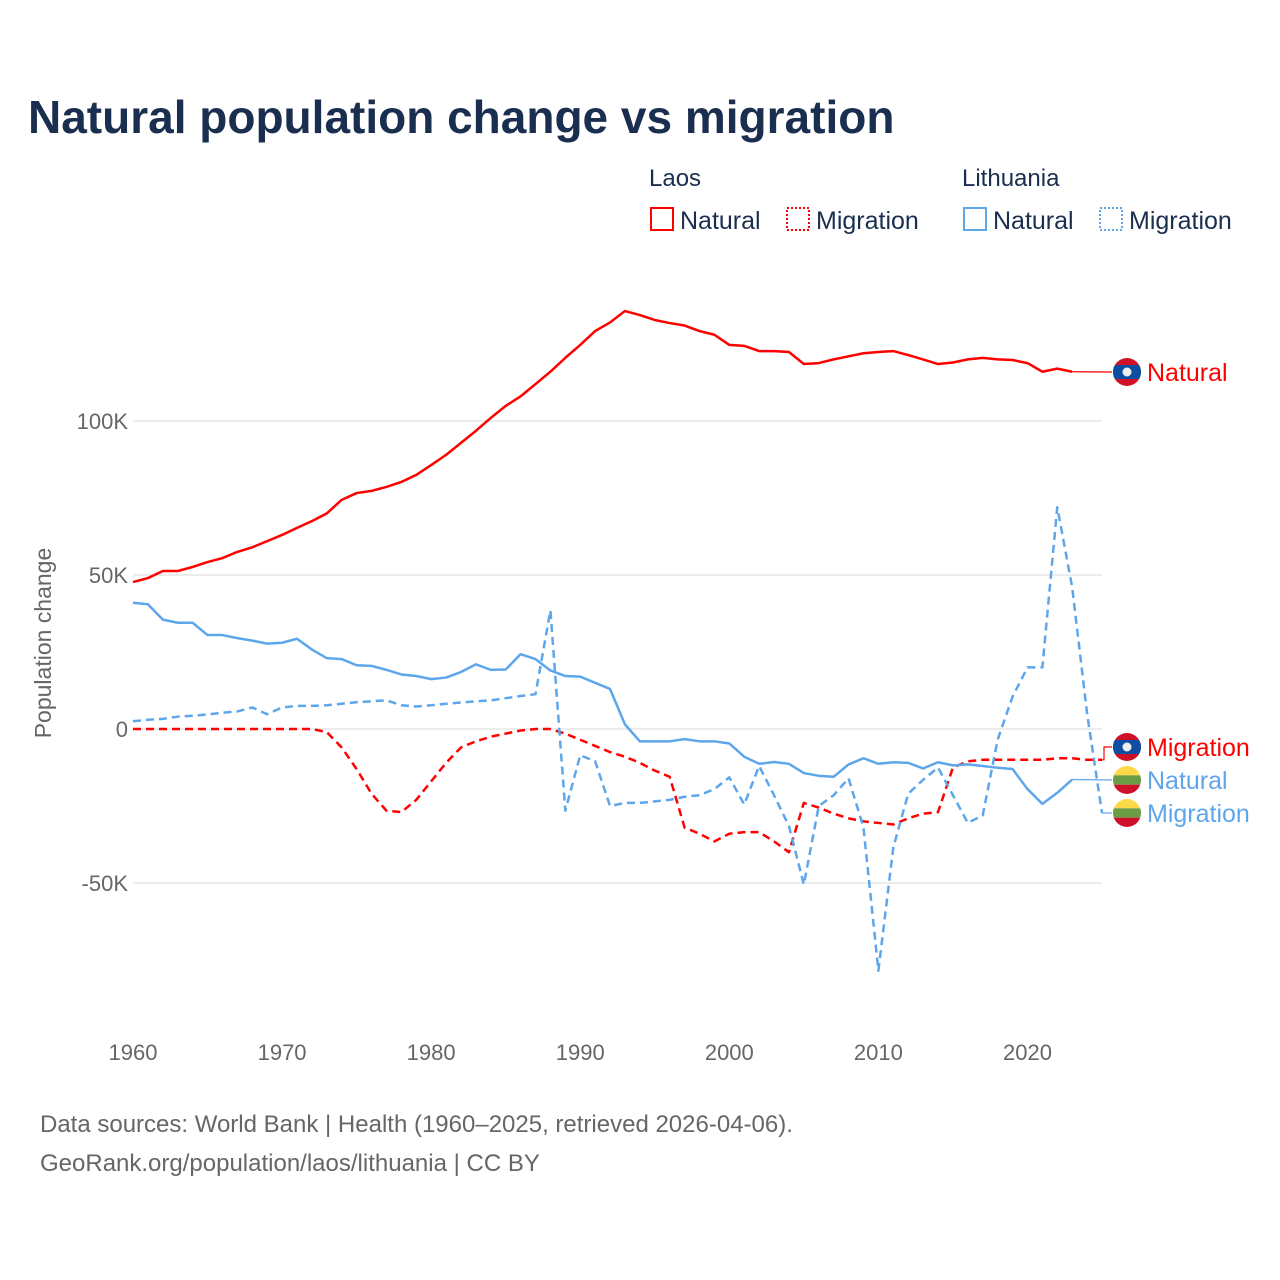 The height and width of the screenshot is (1280, 1280). What do you see at coordinates (729, 1052) in the screenshot?
I see `x-tick-label: 2000` at bounding box center [729, 1052].